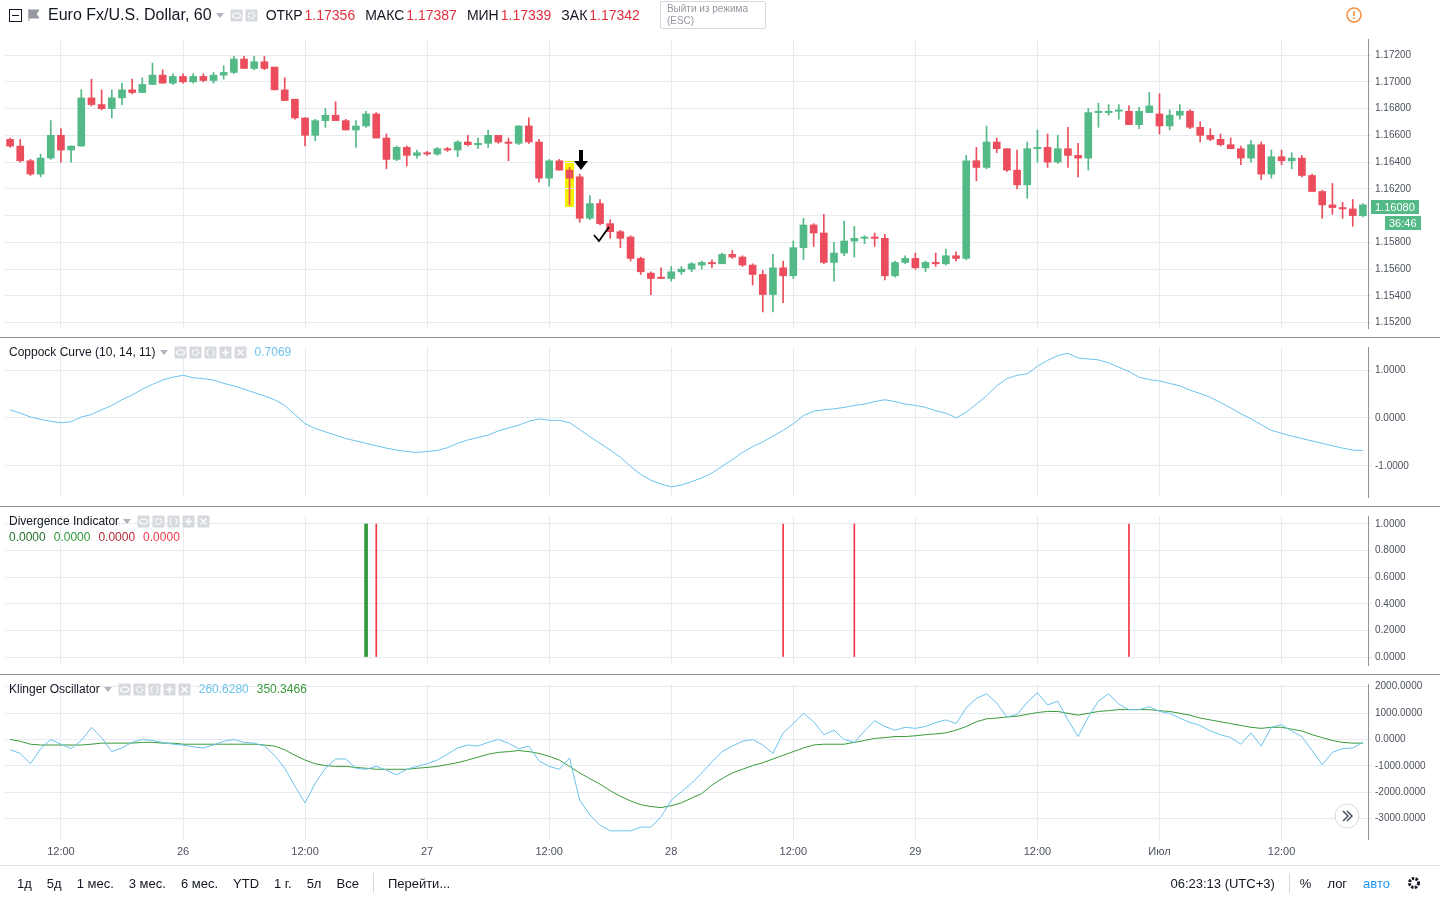 The width and height of the screenshot is (1440, 900). I want to click on chart-title: Klinger Oscillator, so click(54, 689).